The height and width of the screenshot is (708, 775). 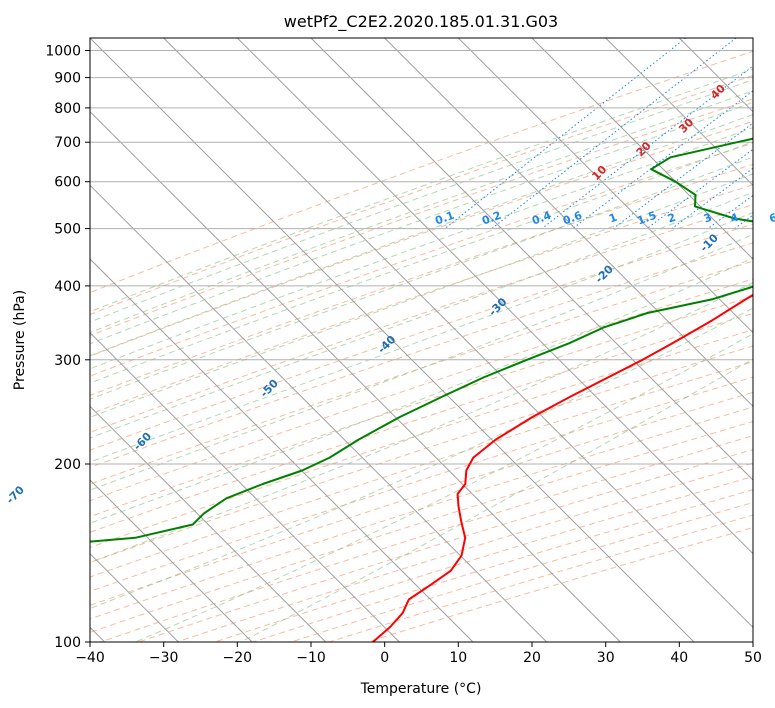 I want to click on chart-title: wetPf2_C2E2.2020.185.01.31.G03, so click(x=421, y=22).